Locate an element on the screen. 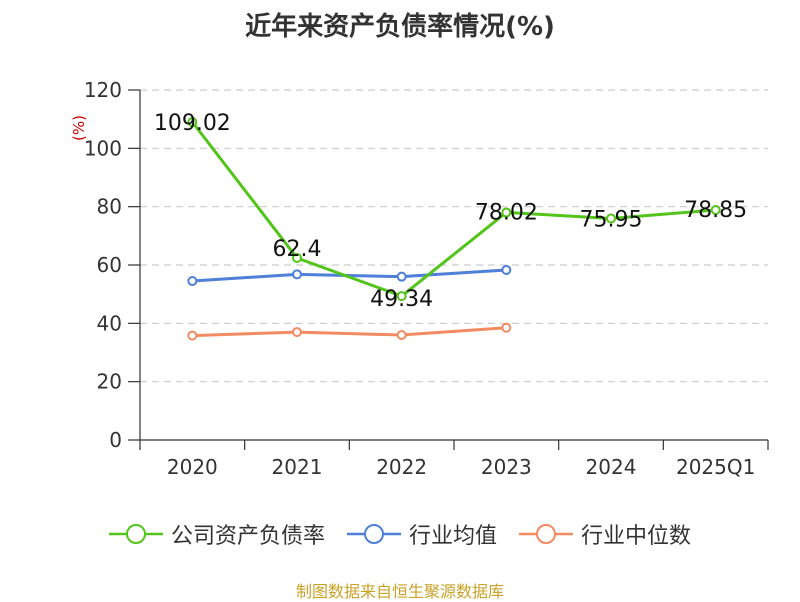  chart-legend: 公司资产负债率 行业均值 行业中位数 is located at coordinates (400, 534).